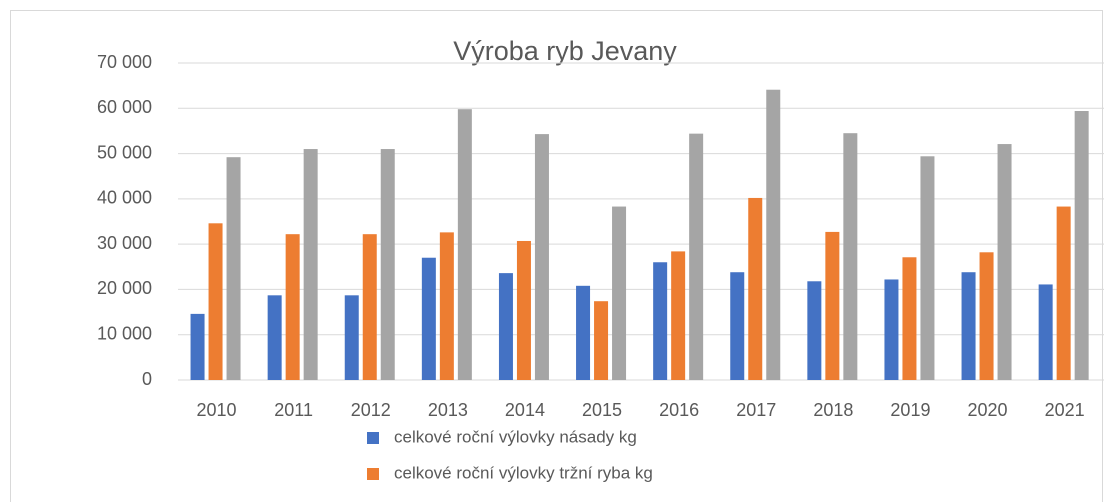  Describe the element at coordinates (124, 62) in the screenshot. I see `y-tick-label: 70 000` at that location.